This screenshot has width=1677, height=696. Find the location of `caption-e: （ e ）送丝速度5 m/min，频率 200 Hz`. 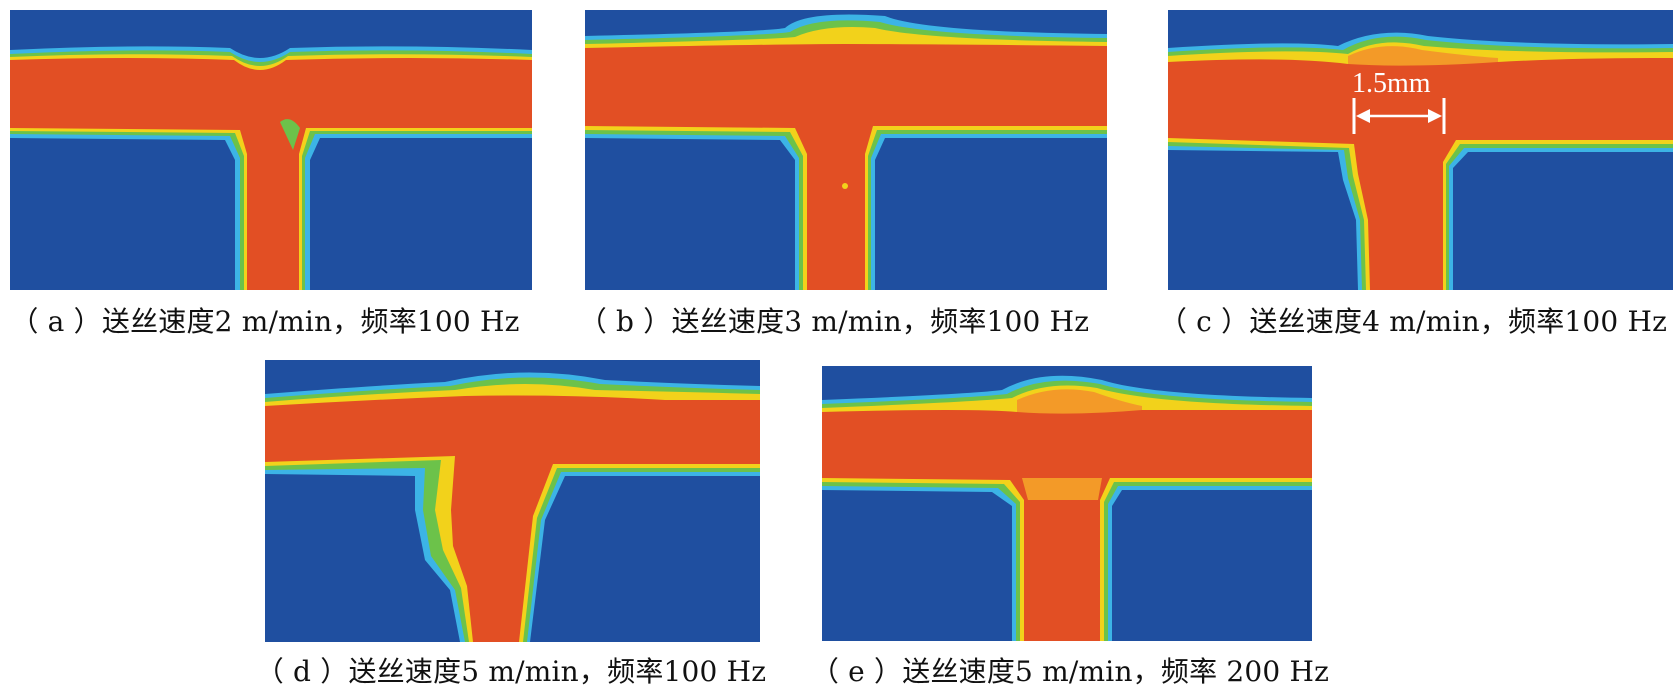

caption-e: （ e ）送丝速度5 m/min，频率 200 Hz is located at coordinates (1070, 671).